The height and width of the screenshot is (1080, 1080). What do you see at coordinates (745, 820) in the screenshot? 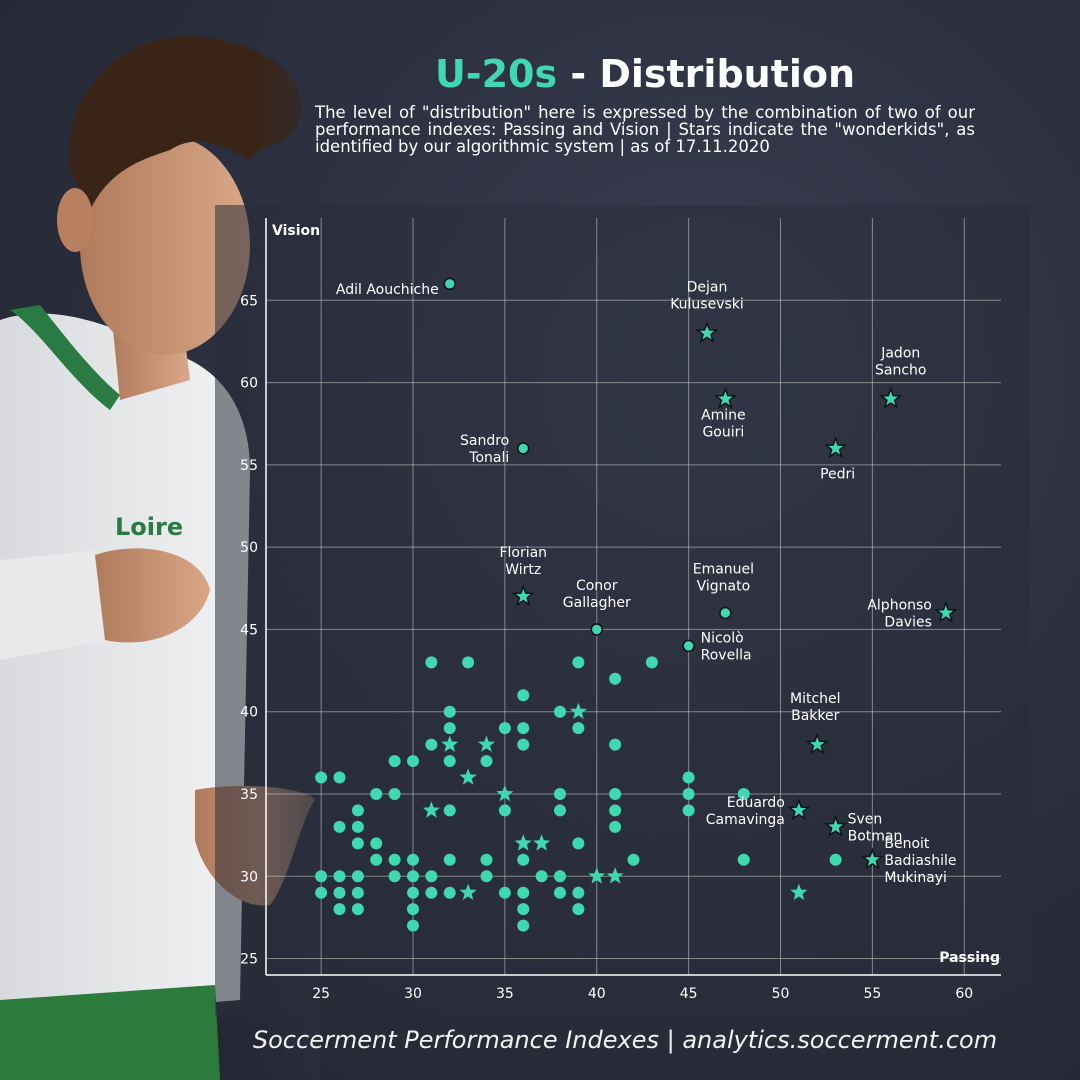
I see `player-name-label: Camavinga` at bounding box center [745, 820].